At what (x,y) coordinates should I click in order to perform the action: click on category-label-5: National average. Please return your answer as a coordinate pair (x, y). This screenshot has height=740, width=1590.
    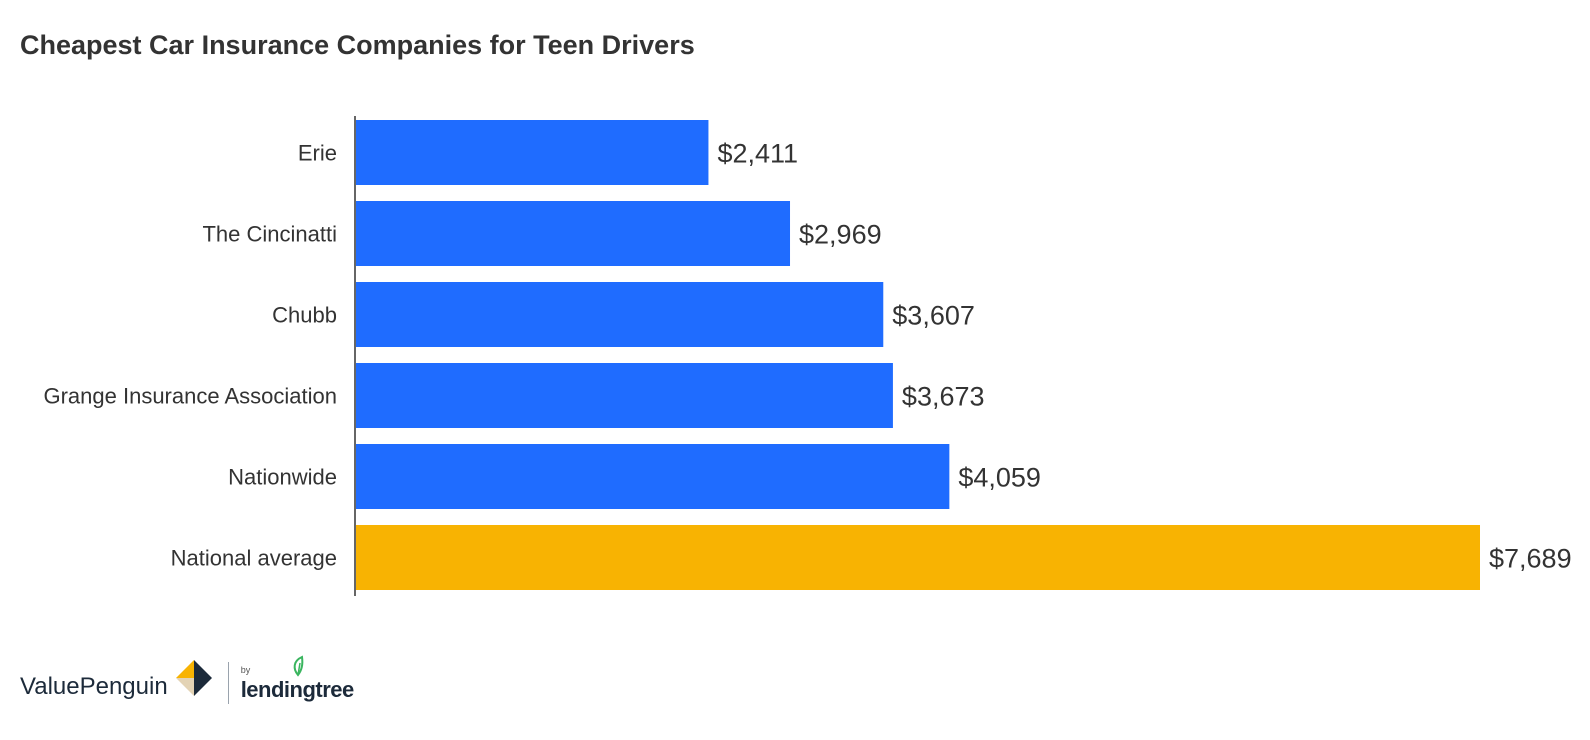
    Looking at the image, I should click on (254, 558).